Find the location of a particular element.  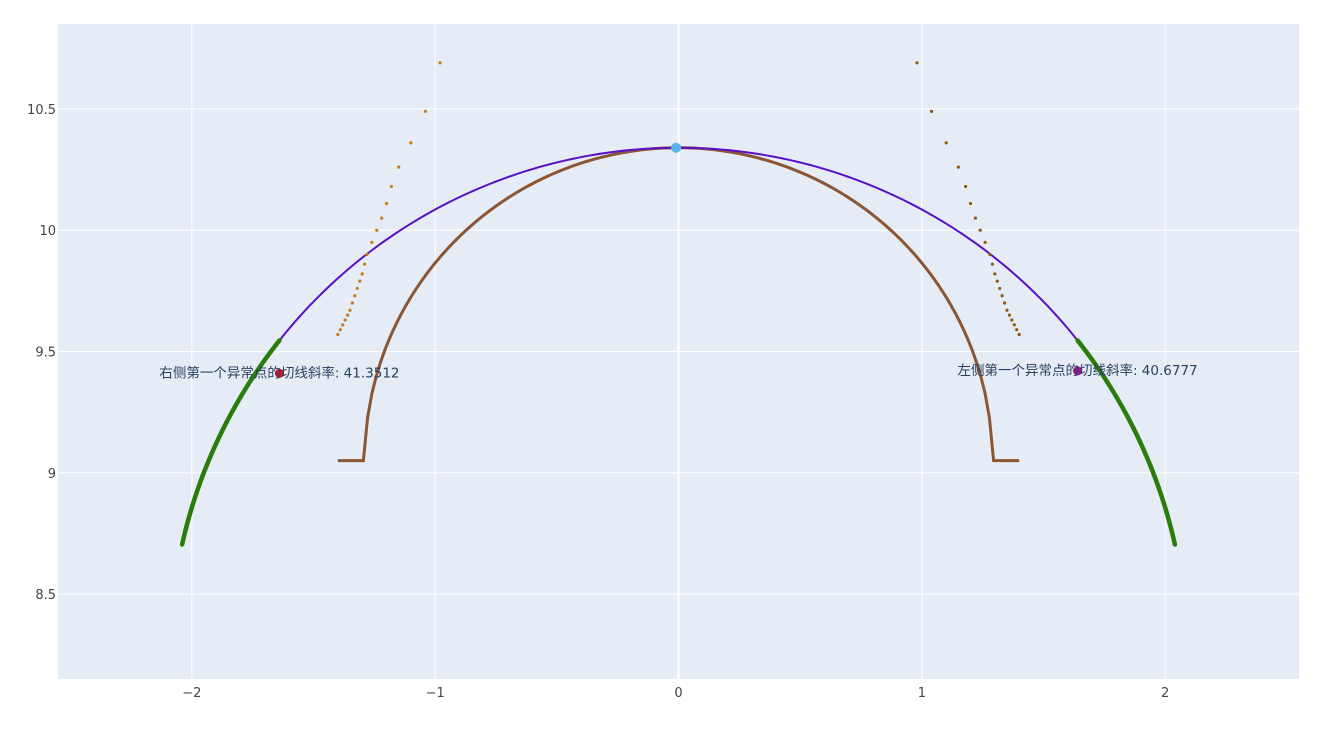

x-tick-label: 1 is located at coordinates (922, 693).